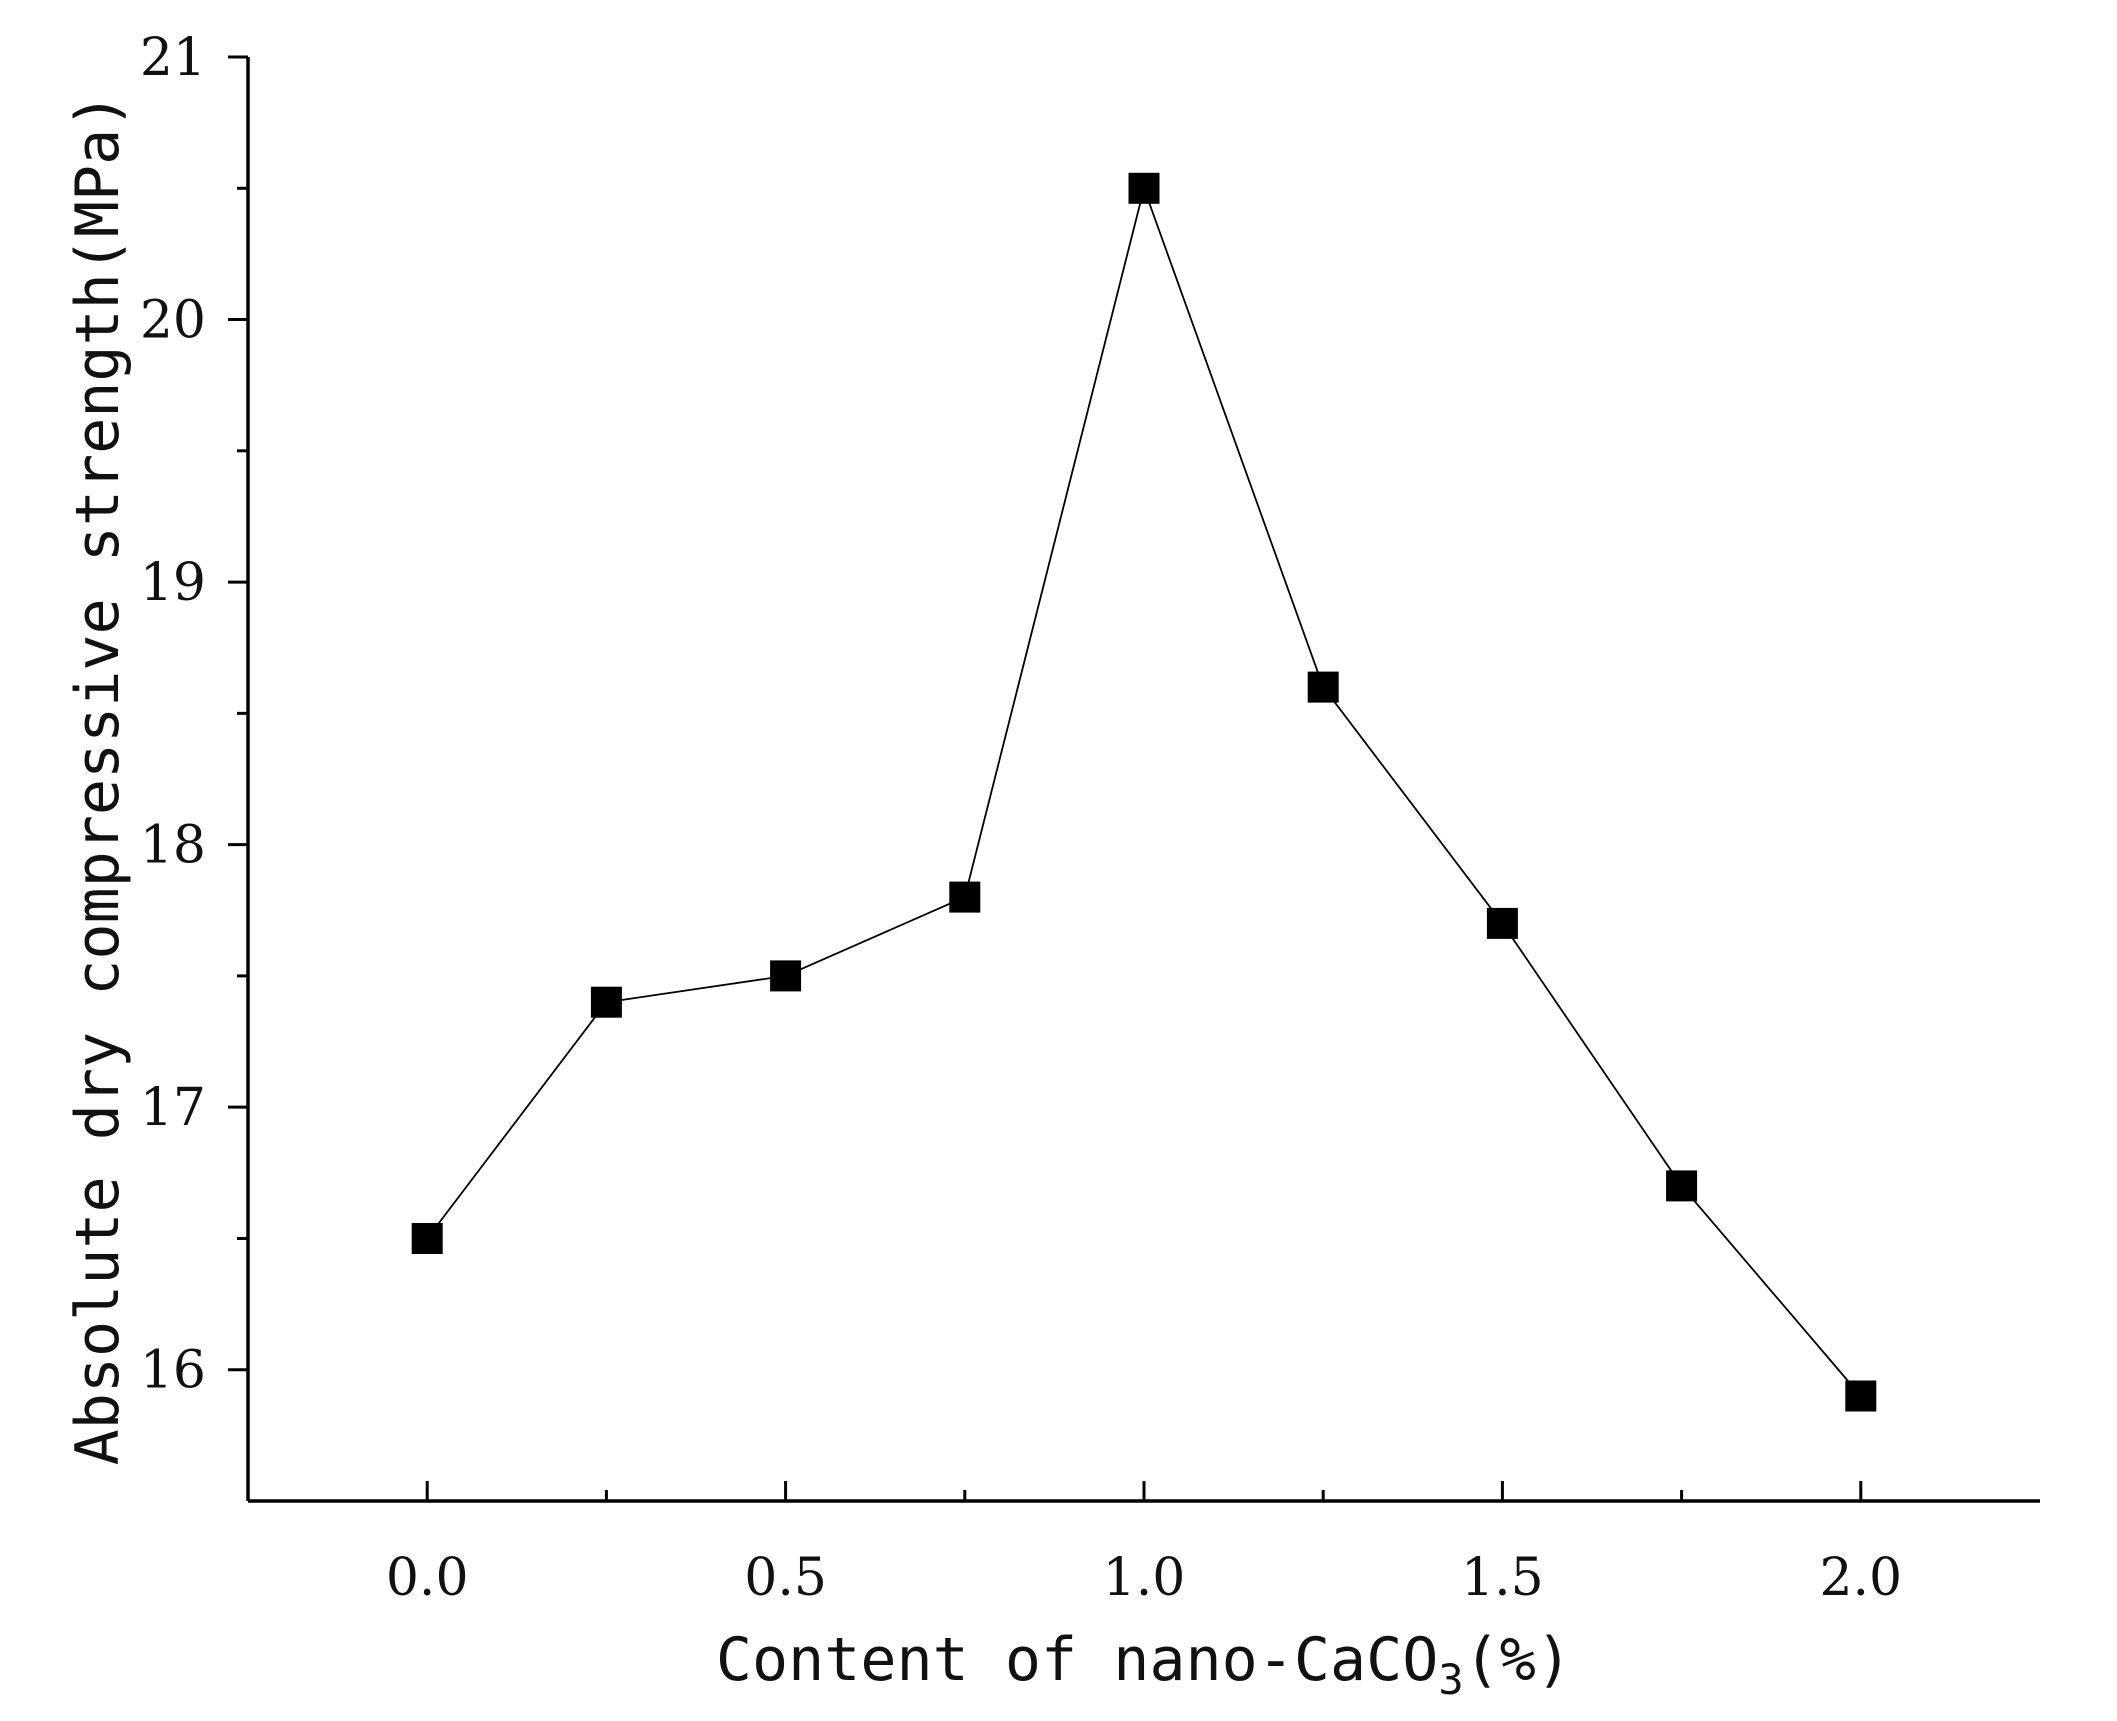  What do you see at coordinates (173, 1371) in the screenshot?
I see `y-tick-label-0: 16` at bounding box center [173, 1371].